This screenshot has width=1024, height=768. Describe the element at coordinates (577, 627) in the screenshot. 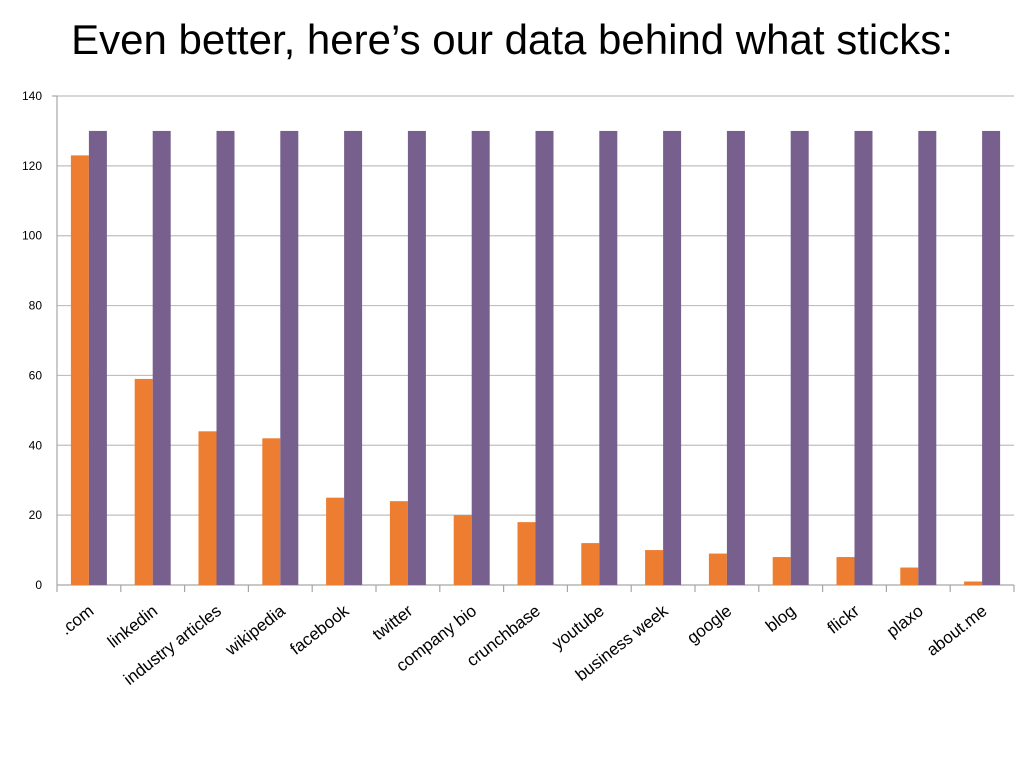

I see `x-tick-label: youtube` at that location.